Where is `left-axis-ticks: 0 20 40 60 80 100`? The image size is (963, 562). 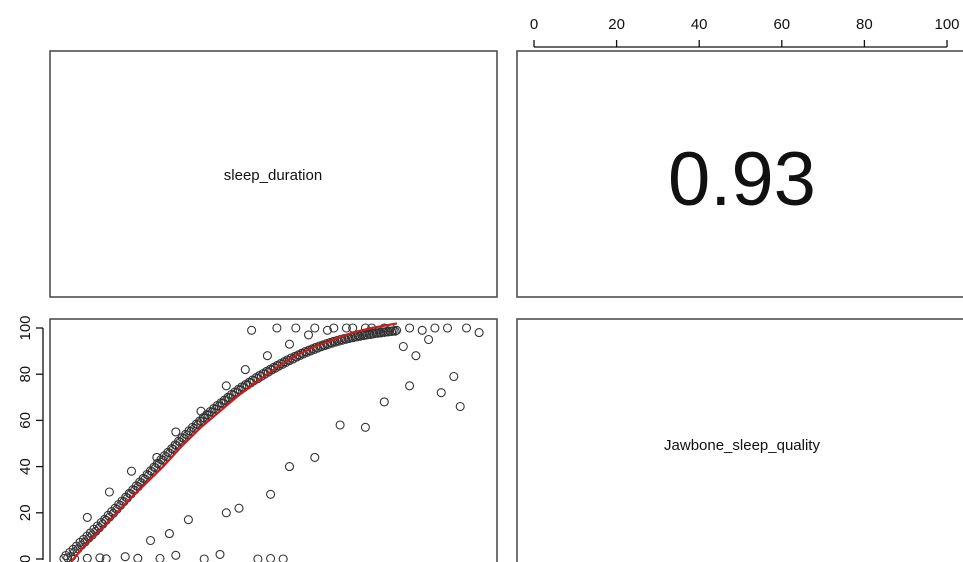
left-axis-ticks: 0 20 40 60 80 100 is located at coordinates (30, 438).